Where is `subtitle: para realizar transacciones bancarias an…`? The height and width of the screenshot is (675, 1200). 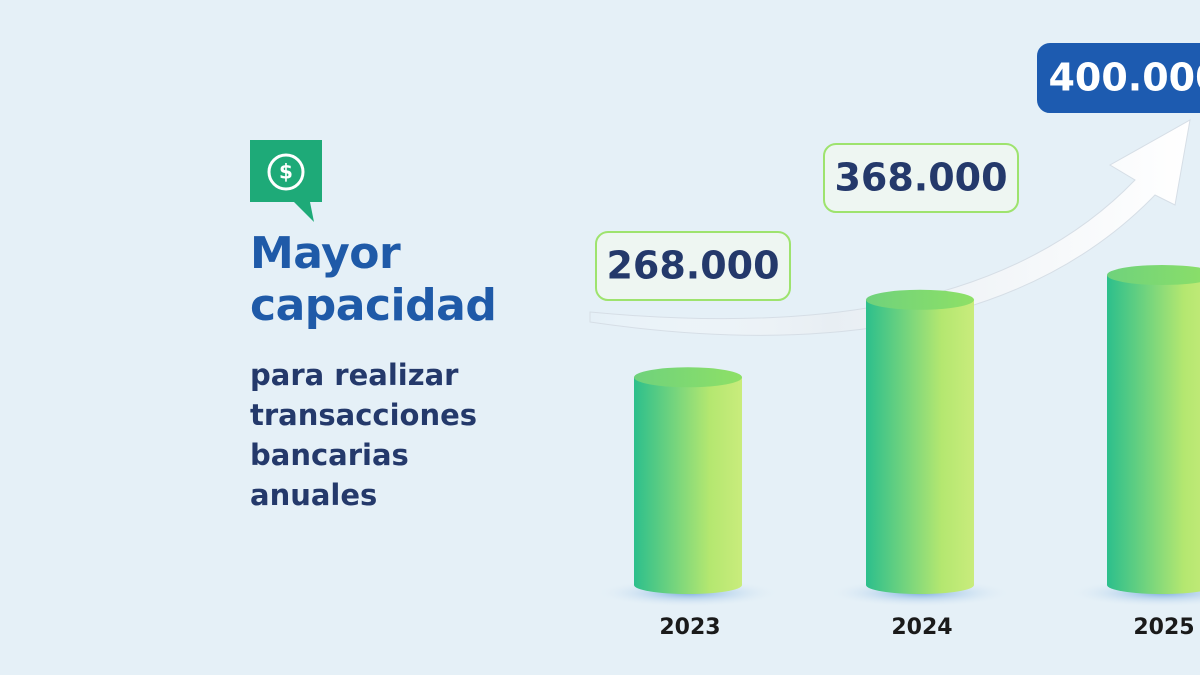
subtitle: para realizar transacciones bancarias an… is located at coordinates (364, 435).